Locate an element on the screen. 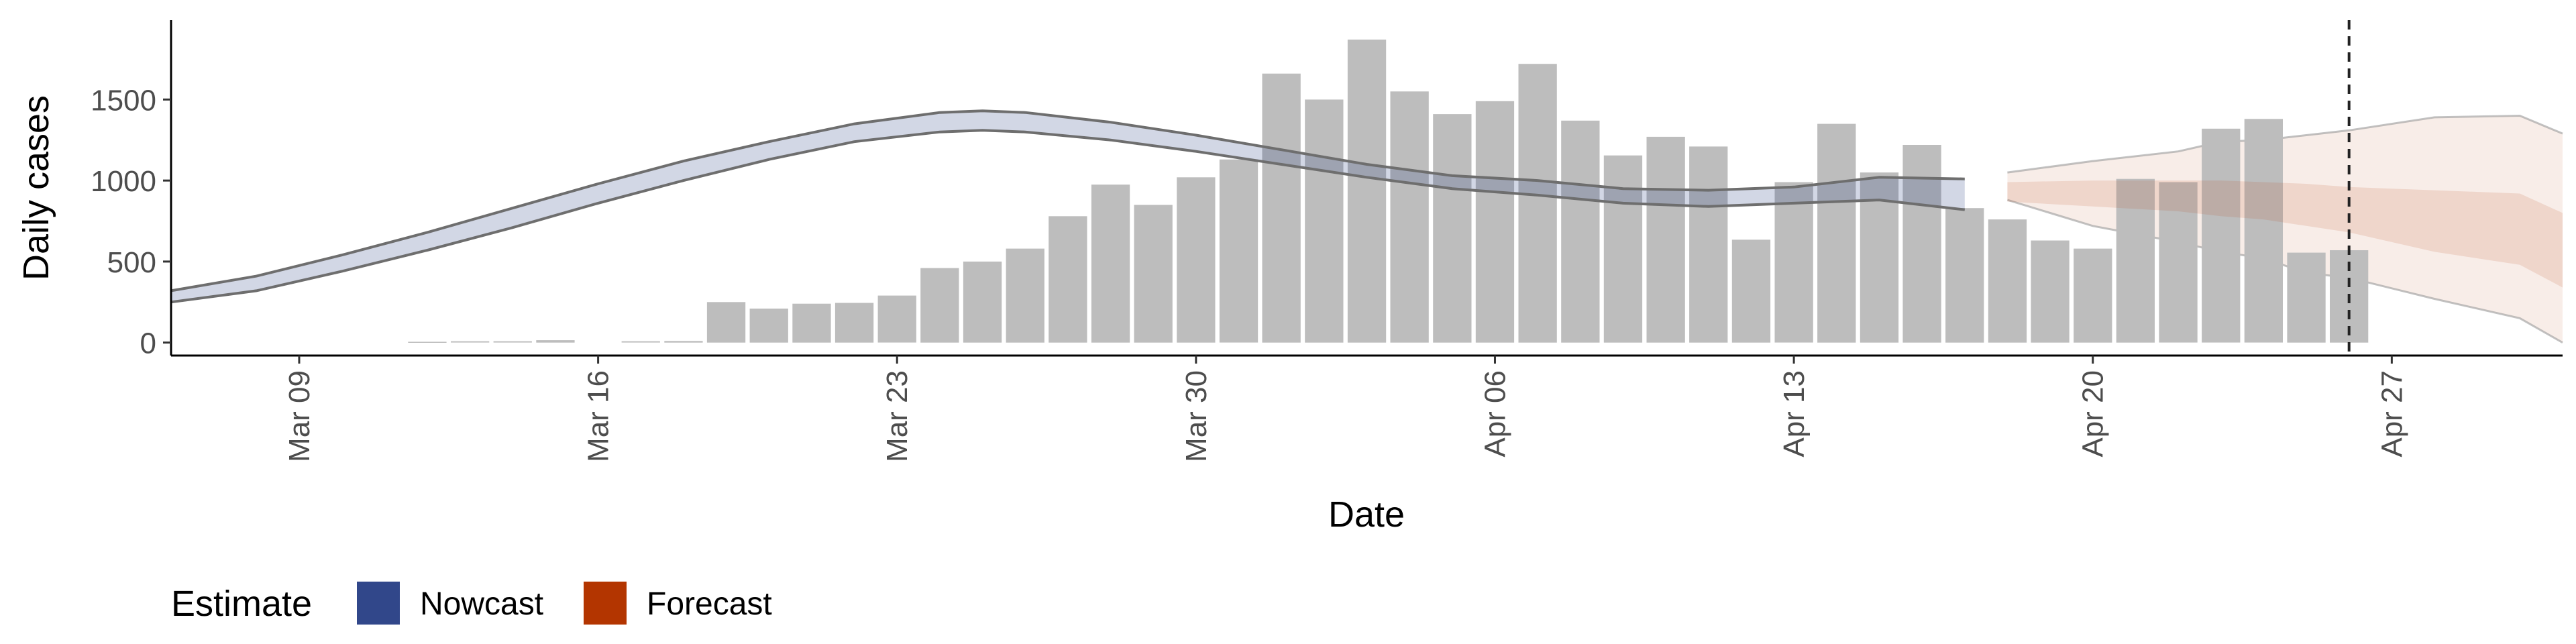 Image resolution: width=2576 pixels, height=644 pixels. legend: Estimate Nowcast Forecast is located at coordinates (471, 603).